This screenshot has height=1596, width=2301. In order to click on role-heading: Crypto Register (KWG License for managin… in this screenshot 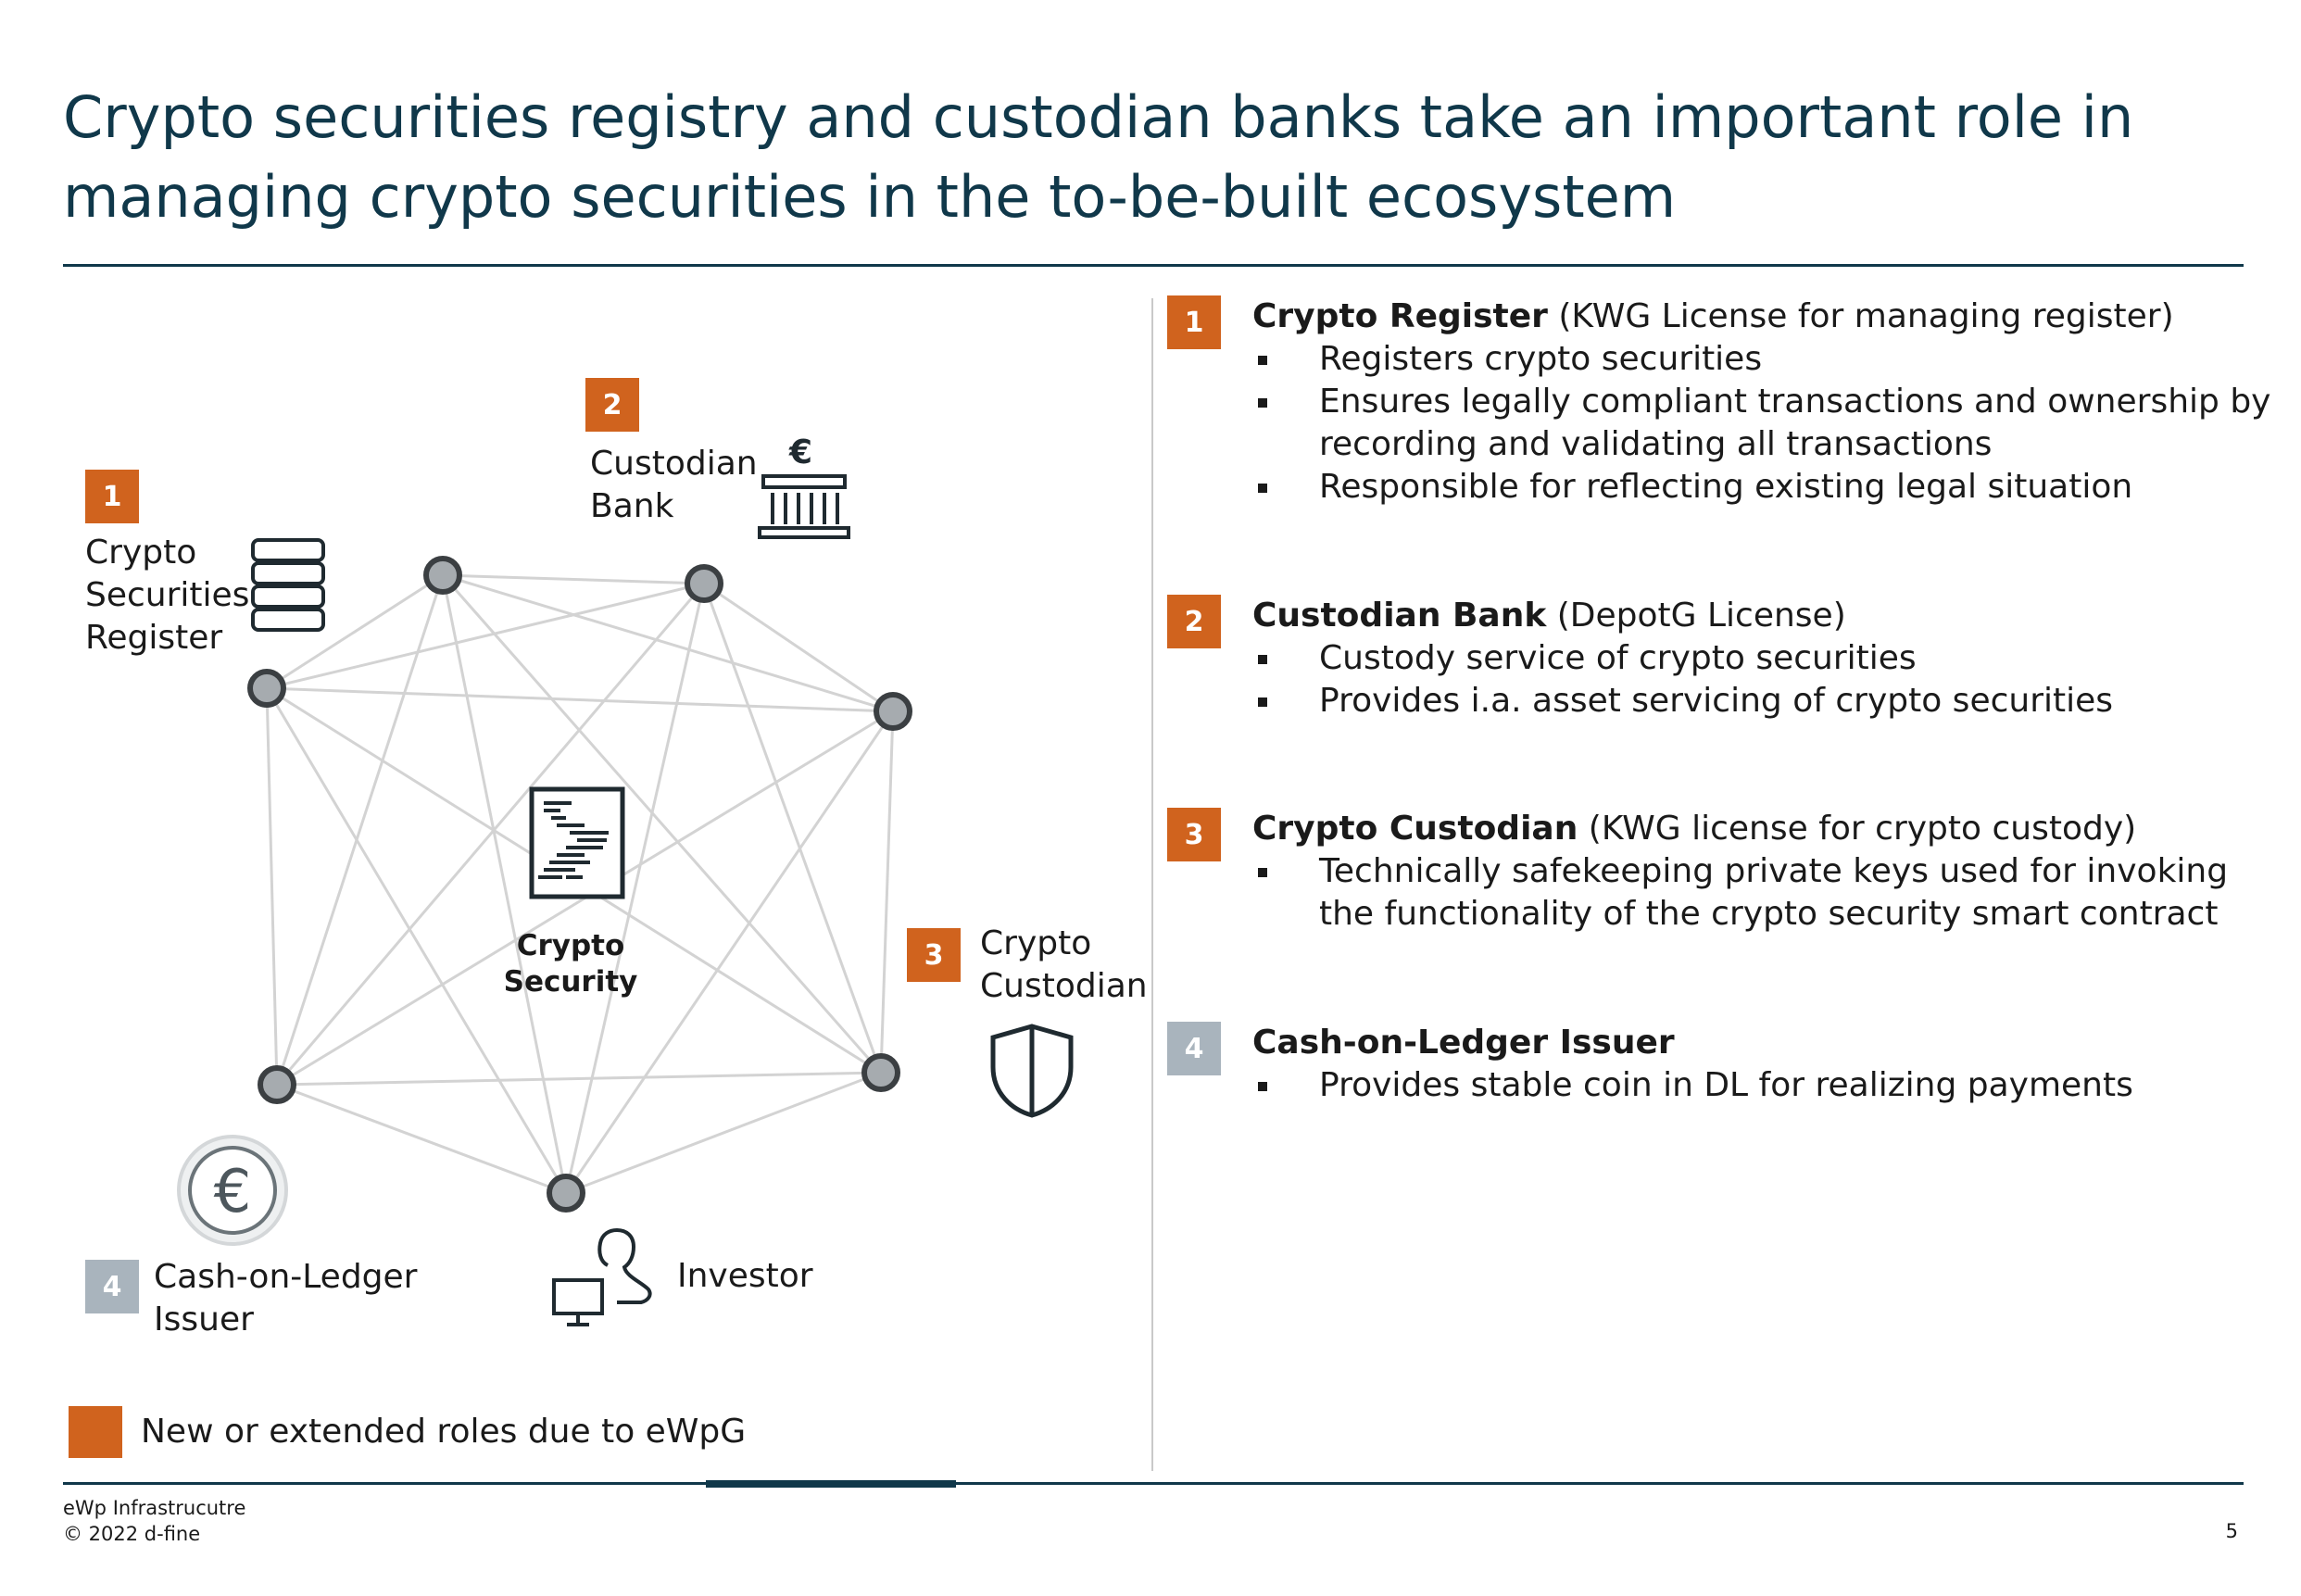, I will do `click(1713, 316)`.